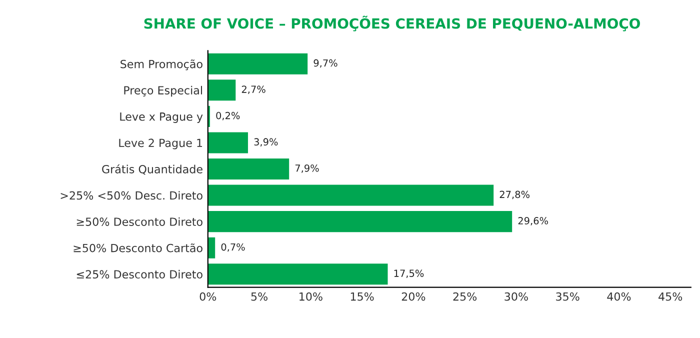 The height and width of the screenshot is (338, 700). Describe the element at coordinates (228, 116) in the screenshot. I see `data-label: 0,2%` at that location.